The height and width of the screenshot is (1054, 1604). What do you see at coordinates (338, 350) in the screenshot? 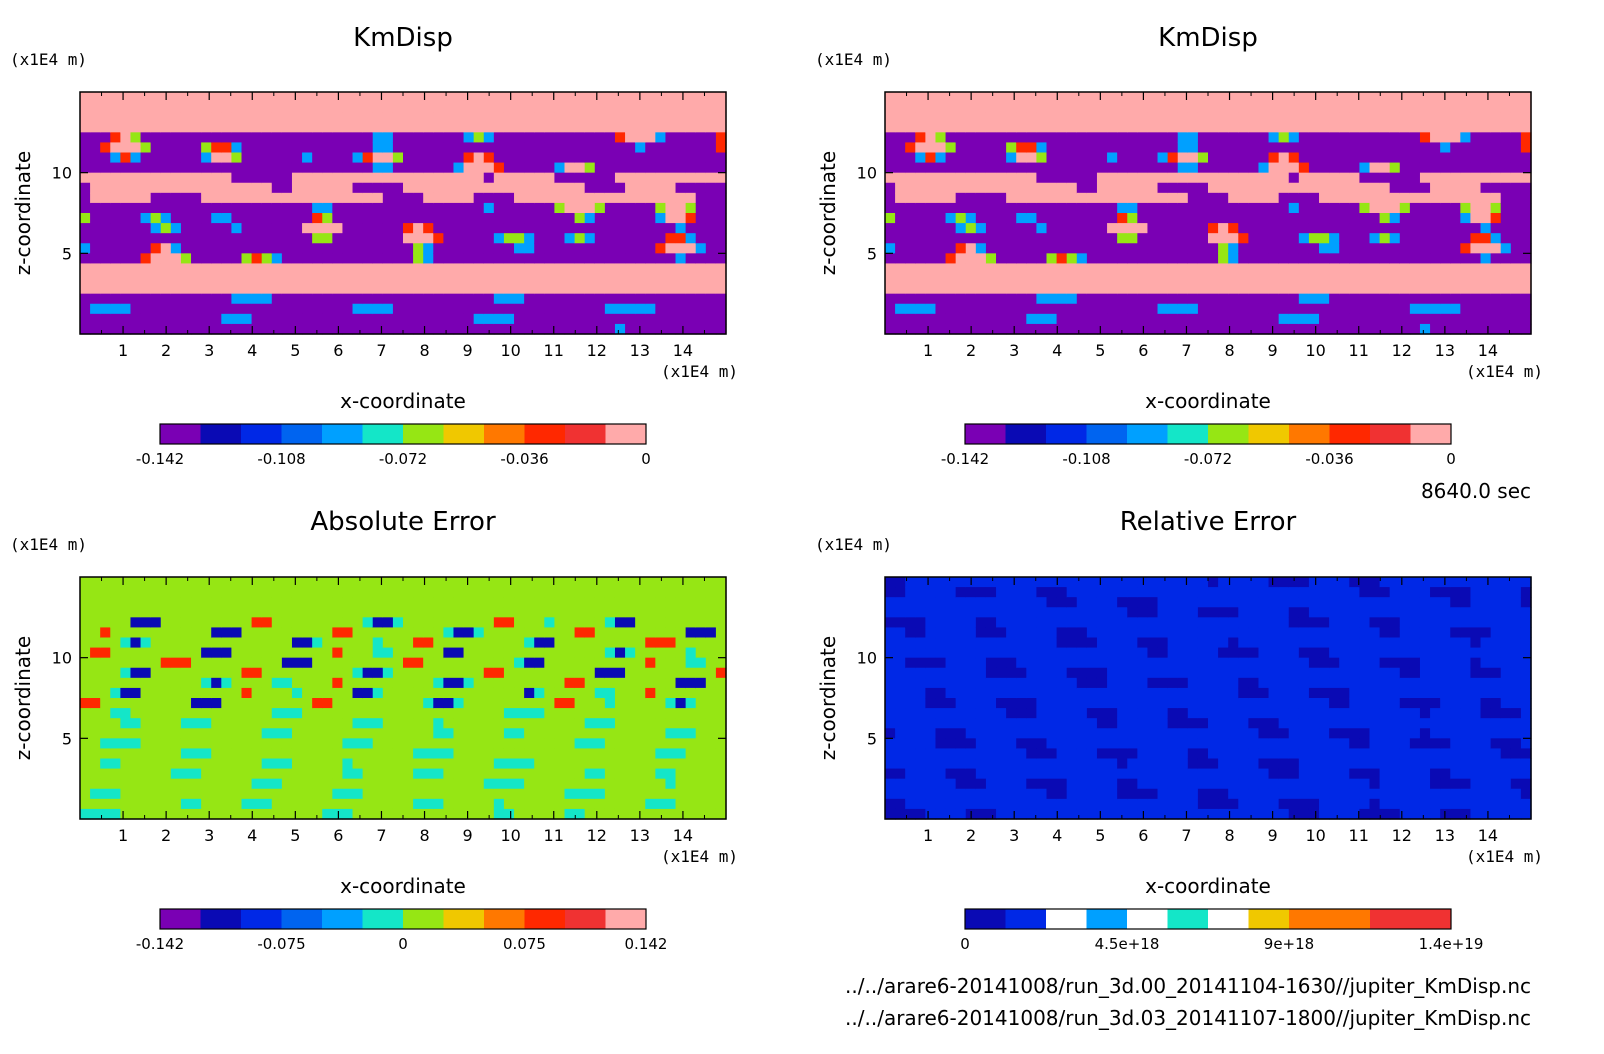
I see `x-tick-label: 6` at bounding box center [338, 350].